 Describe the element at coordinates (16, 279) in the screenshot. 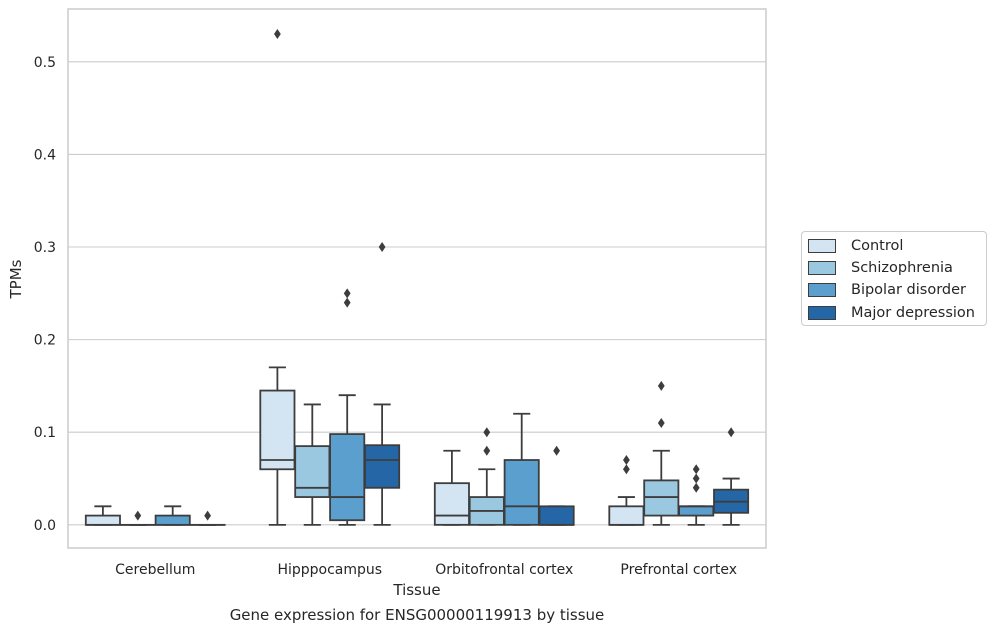

I see `y-axis-label: TPMs` at that location.